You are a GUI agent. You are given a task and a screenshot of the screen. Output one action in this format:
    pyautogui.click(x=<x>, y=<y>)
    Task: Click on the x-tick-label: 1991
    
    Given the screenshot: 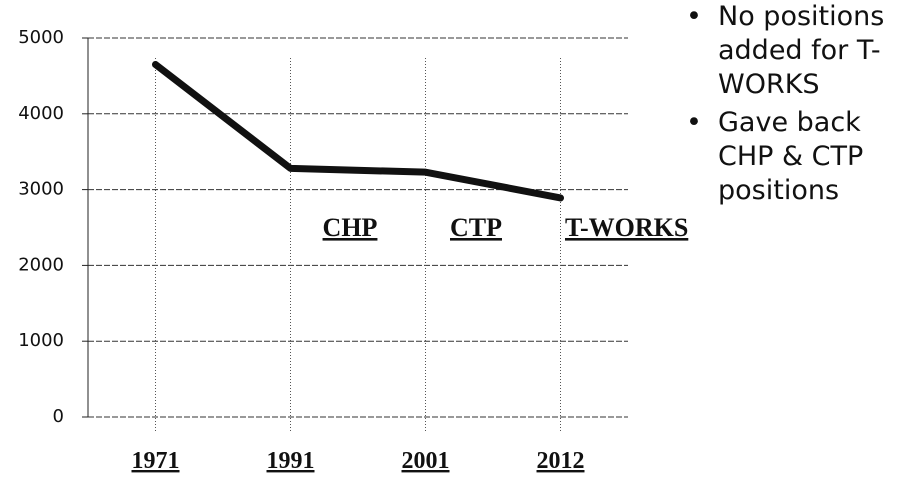 What is the action you would take?
    pyautogui.click(x=291, y=461)
    